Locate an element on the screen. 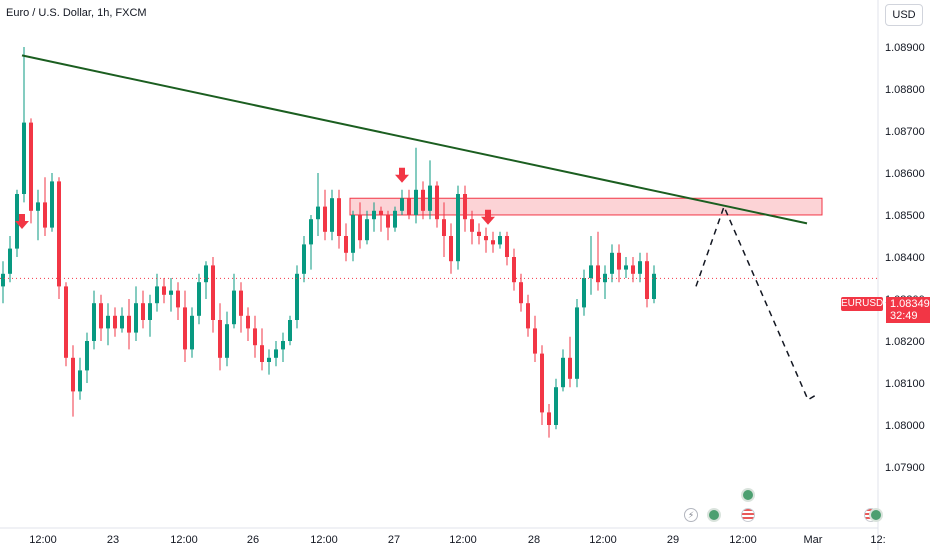  projection-path is located at coordinates (755, 302).